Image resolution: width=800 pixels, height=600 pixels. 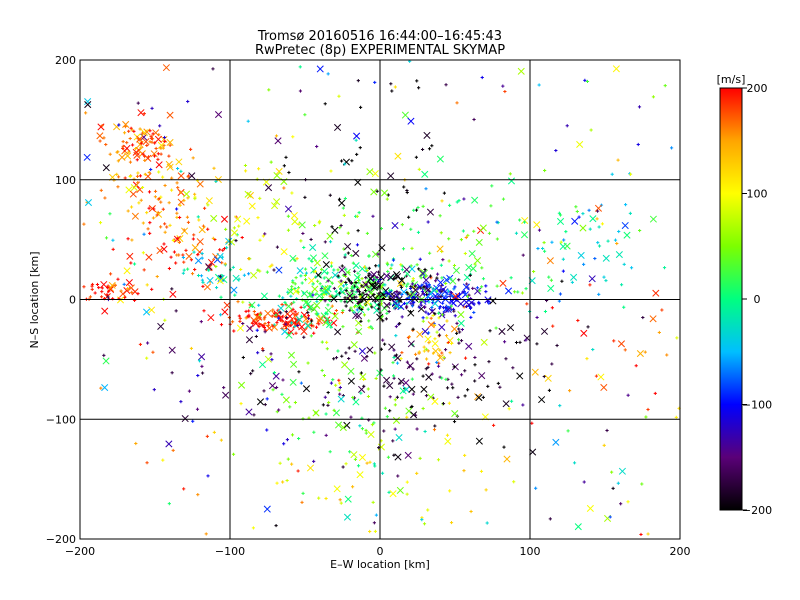 I want to click on y-tick-label: −100, so click(x=61, y=419).